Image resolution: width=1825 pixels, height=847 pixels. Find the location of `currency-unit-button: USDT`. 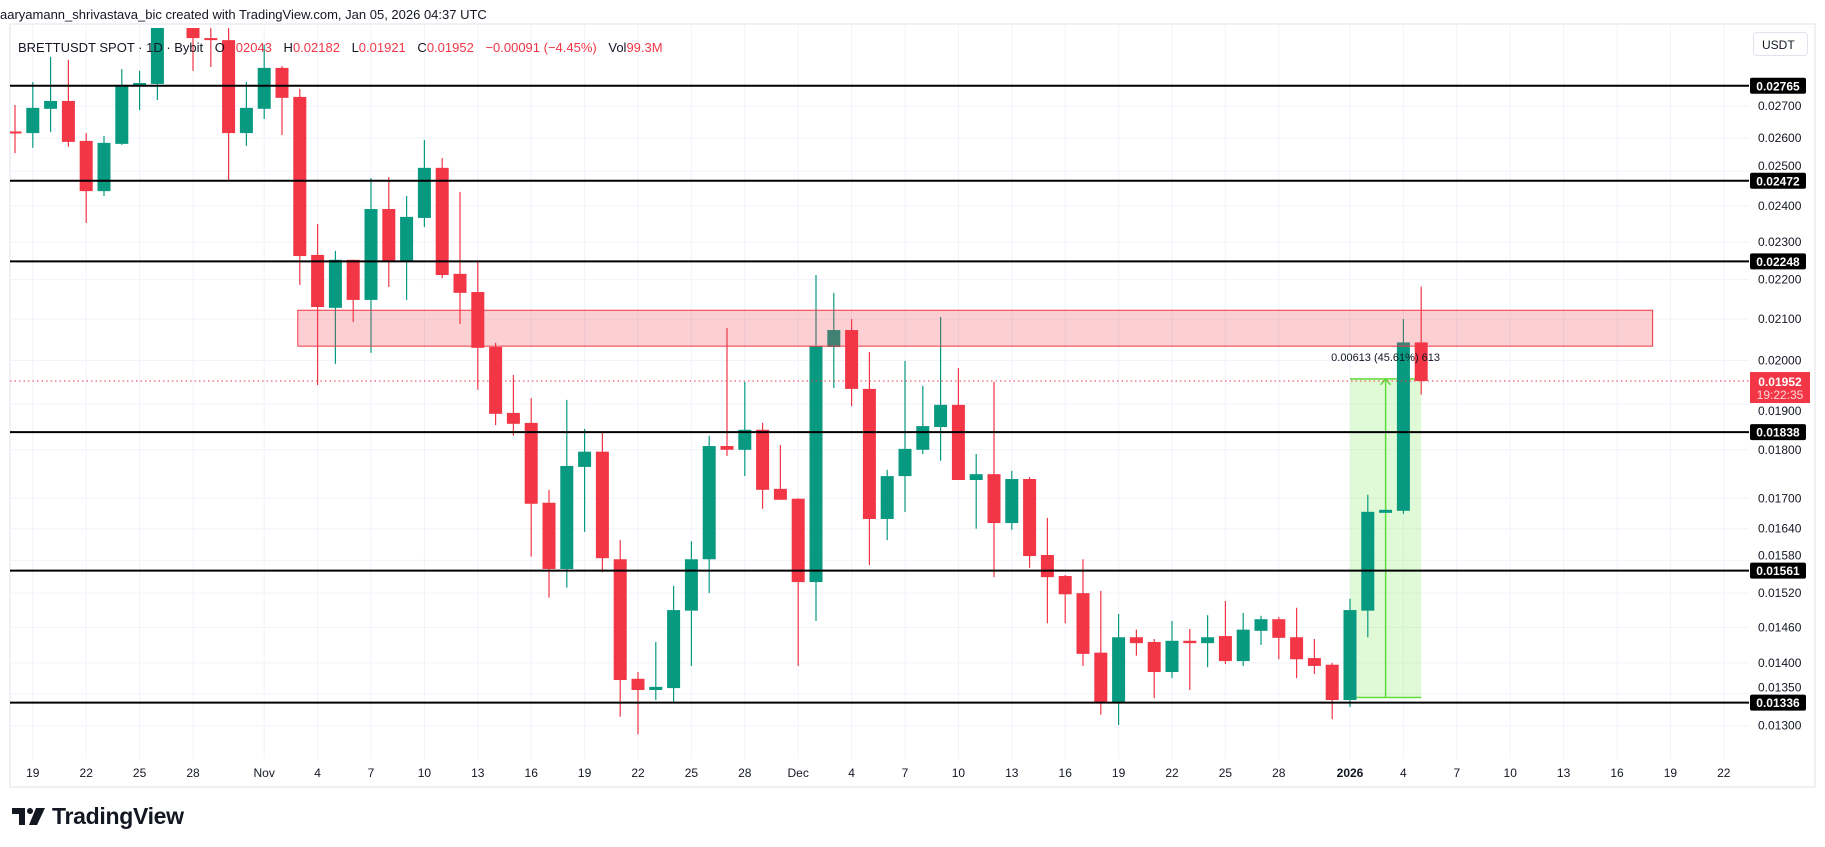

currency-unit-button: USDT is located at coordinates (1780, 44).